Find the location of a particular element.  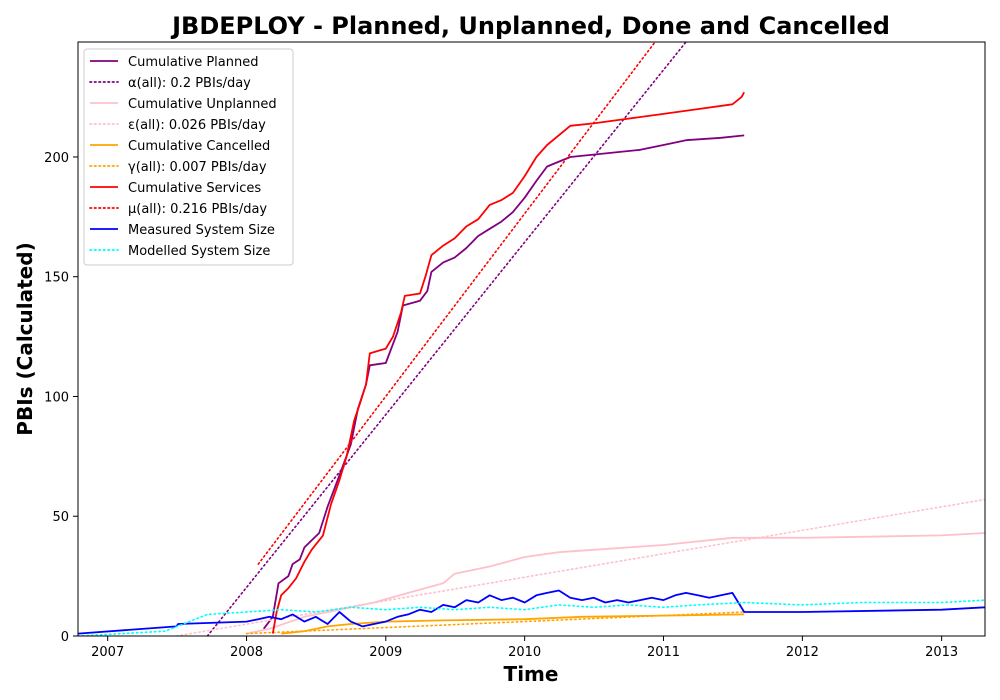

y-tick-label: 50 is located at coordinates (60, 517).